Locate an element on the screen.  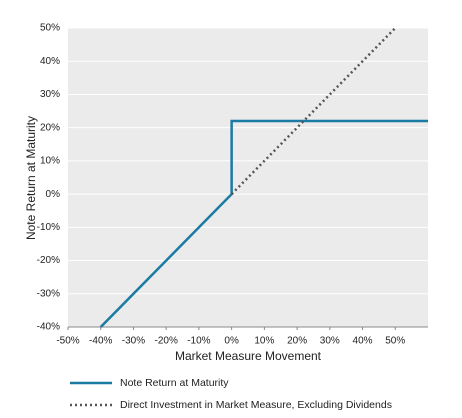
y-tick-label: 40% is located at coordinates (50, 61).